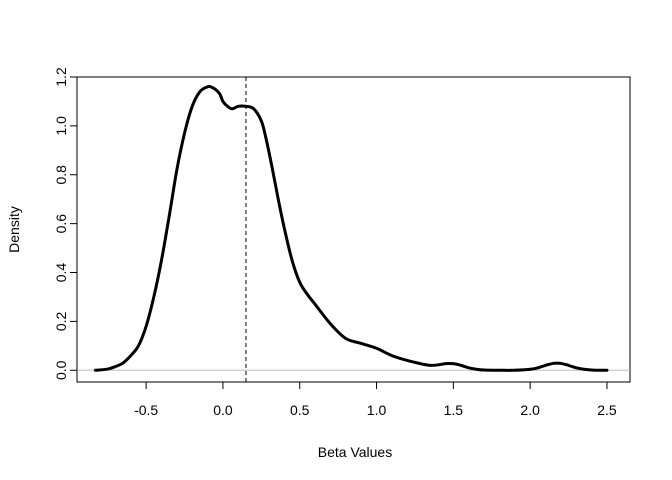  I want to click on x-tick-label: 0.0, so click(223, 410).